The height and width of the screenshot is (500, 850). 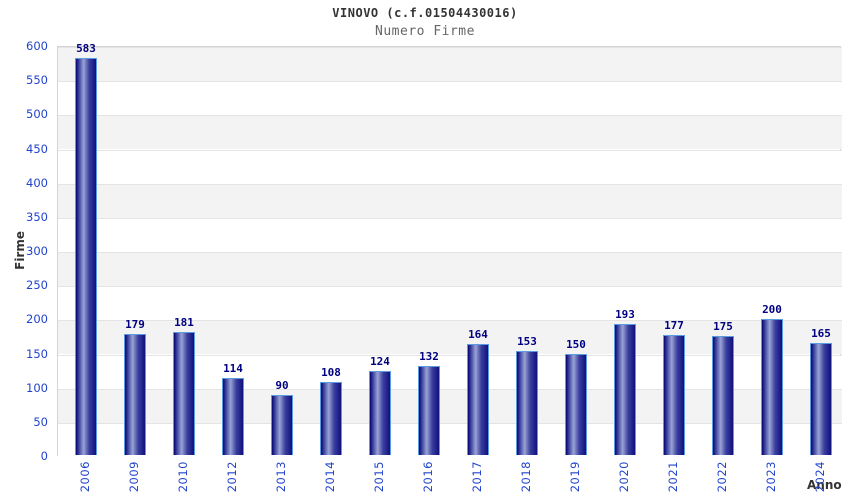 What do you see at coordinates (771, 477) in the screenshot?
I see `x-tick-label: 2023` at bounding box center [771, 477].